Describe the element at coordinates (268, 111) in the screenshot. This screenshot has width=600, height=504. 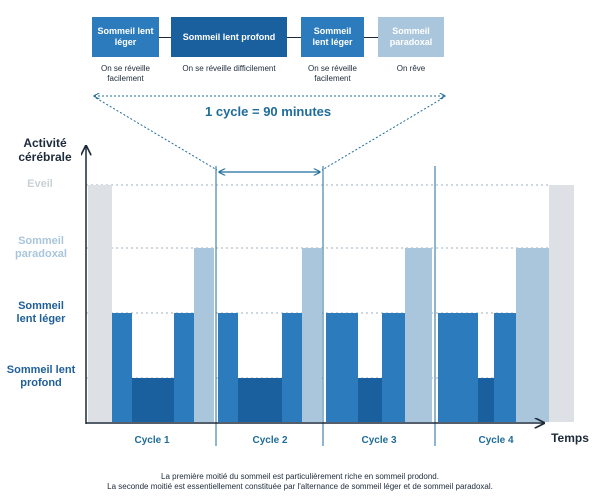
I see `cycle-duration-note: 1 cycle = 90 minutes` at that location.